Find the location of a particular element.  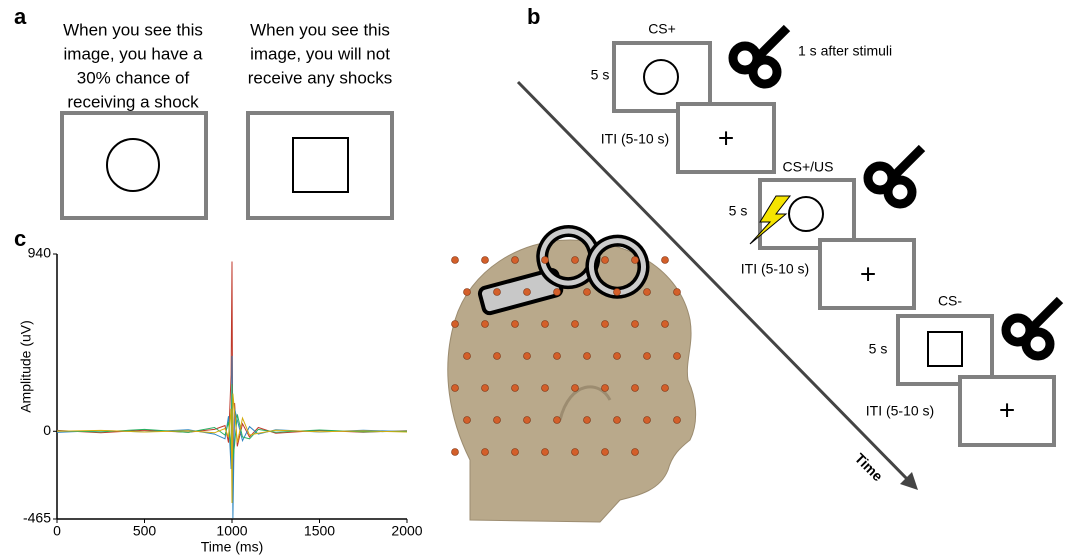

shock-note: 1 s after stimuli is located at coordinates (845, 51).